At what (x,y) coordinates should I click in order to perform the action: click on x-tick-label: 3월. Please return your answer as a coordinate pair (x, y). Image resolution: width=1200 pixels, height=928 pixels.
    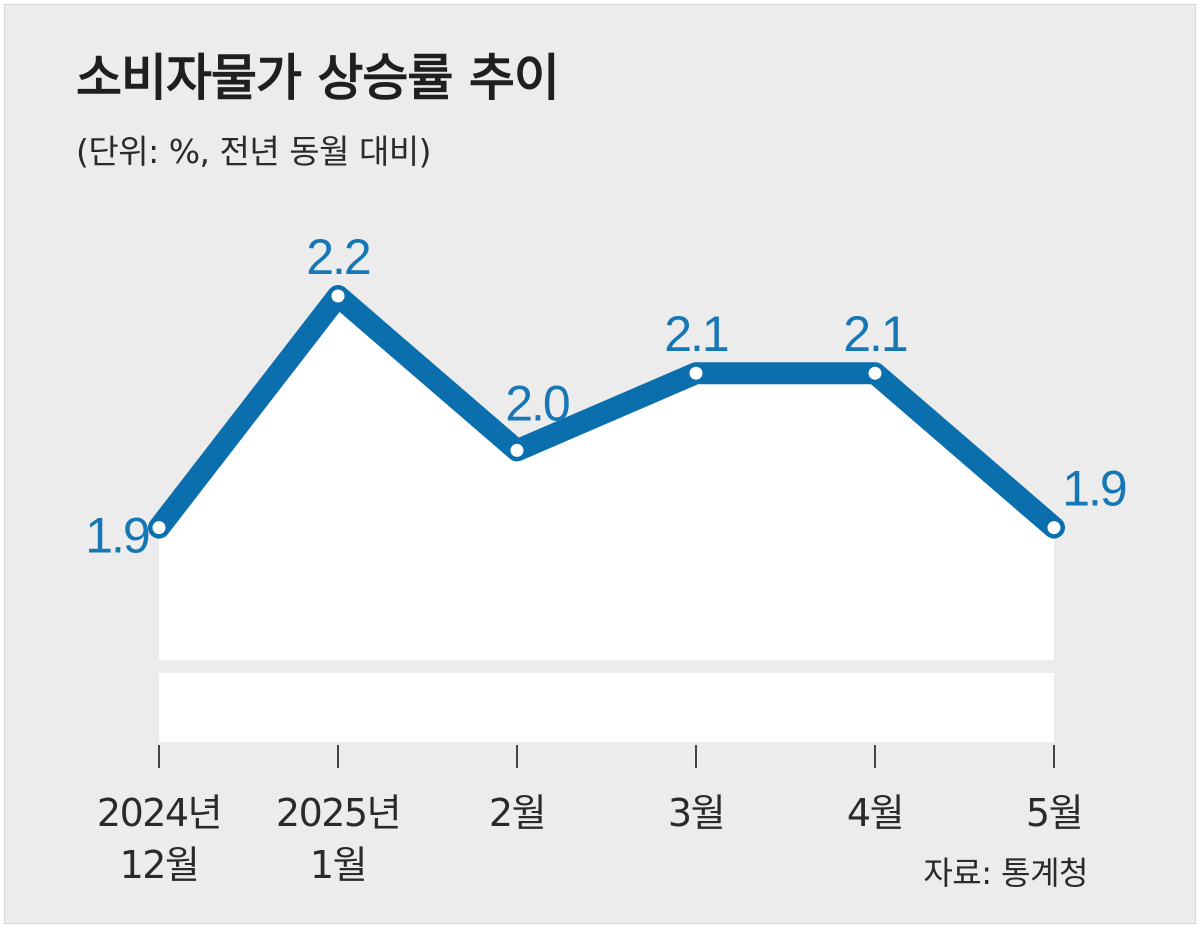
    Looking at the image, I should click on (696, 813).